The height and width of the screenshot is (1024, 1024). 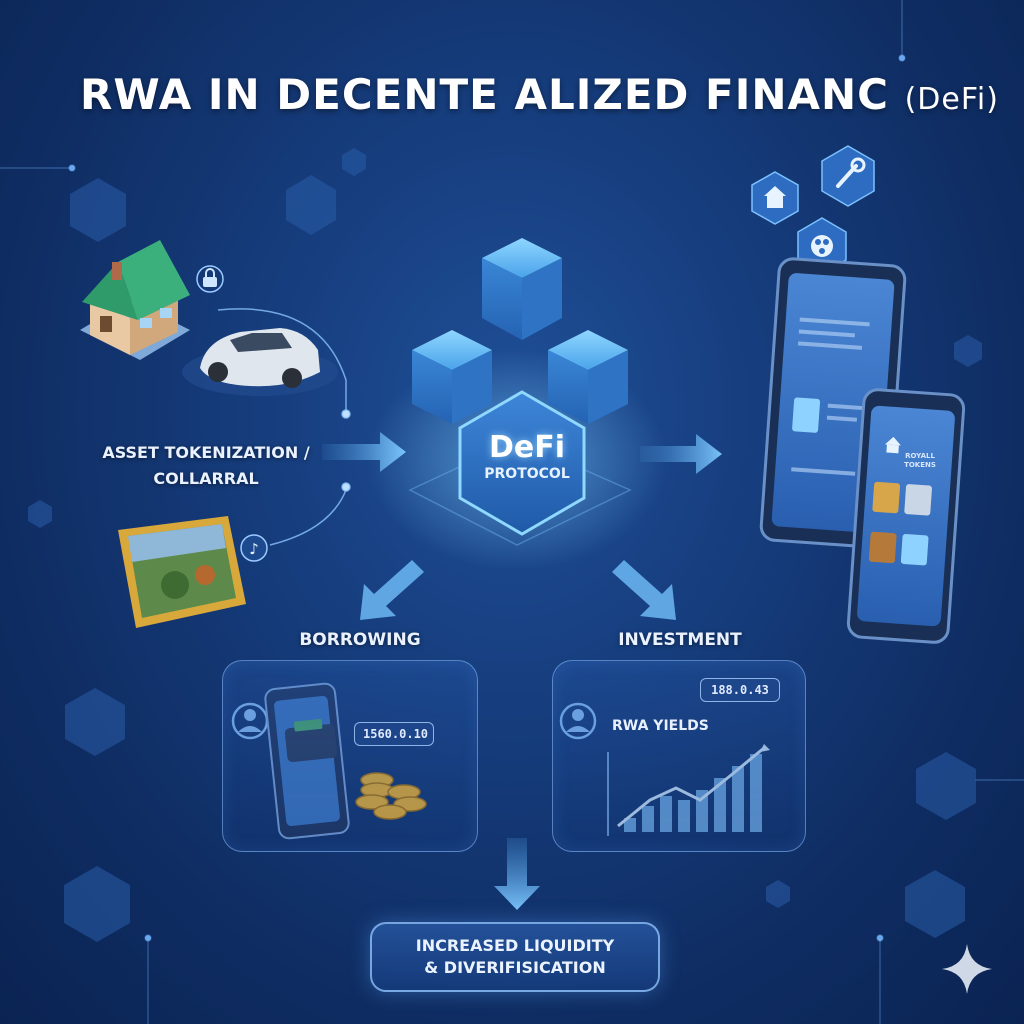 What do you see at coordinates (182, 572) in the screenshot?
I see `painting-icon` at bounding box center [182, 572].